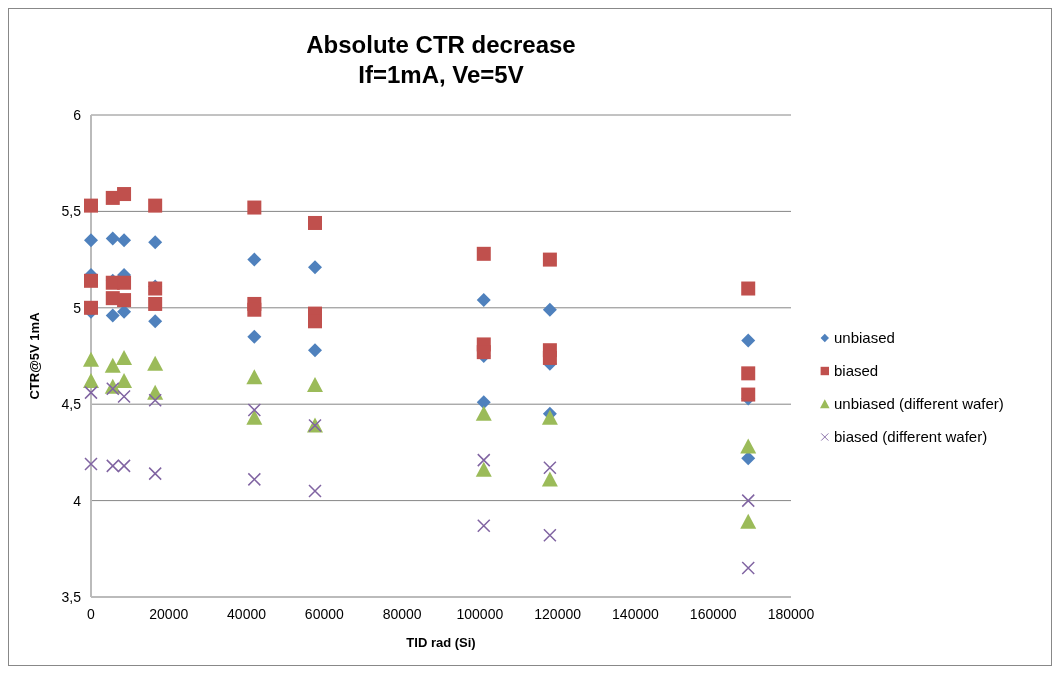  What do you see at coordinates (441, 642) in the screenshot?
I see `x-axis-title: TID rad (Si)` at bounding box center [441, 642].